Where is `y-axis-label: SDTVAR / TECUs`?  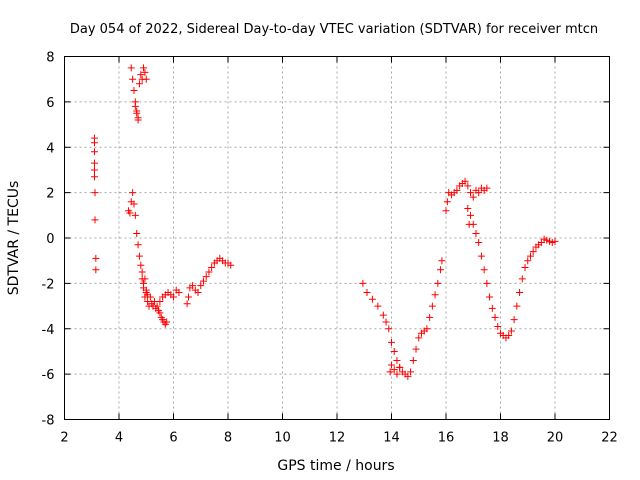 y-axis-label: SDTVAR / TECUs is located at coordinates (14, 238).